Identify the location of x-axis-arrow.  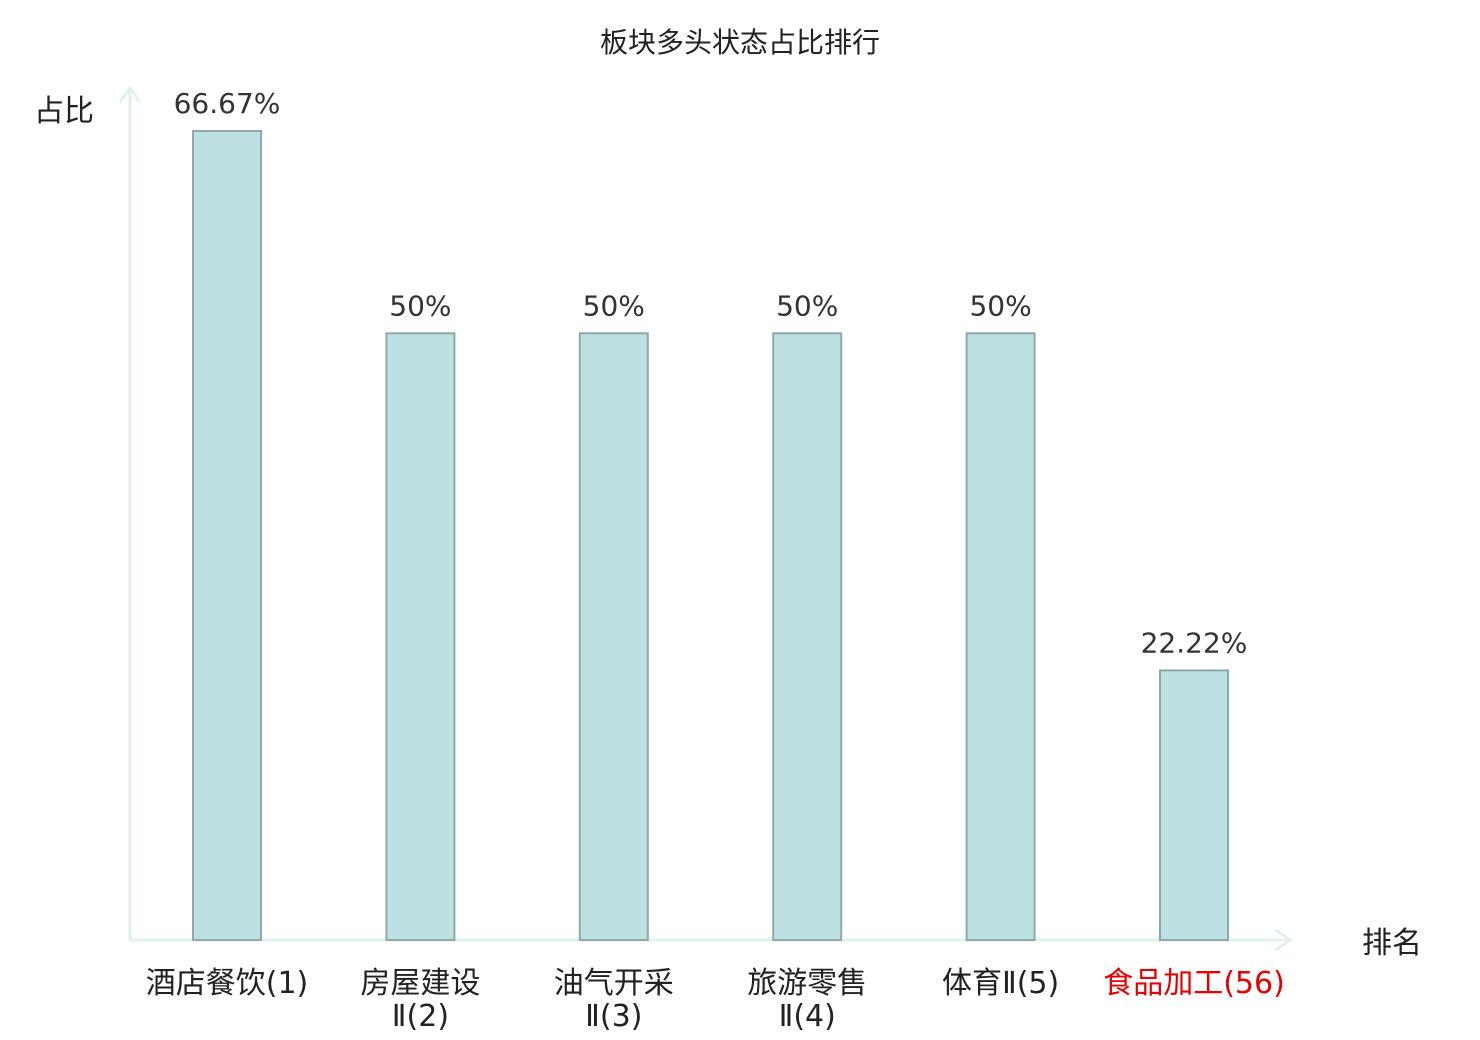
(1284, 940).